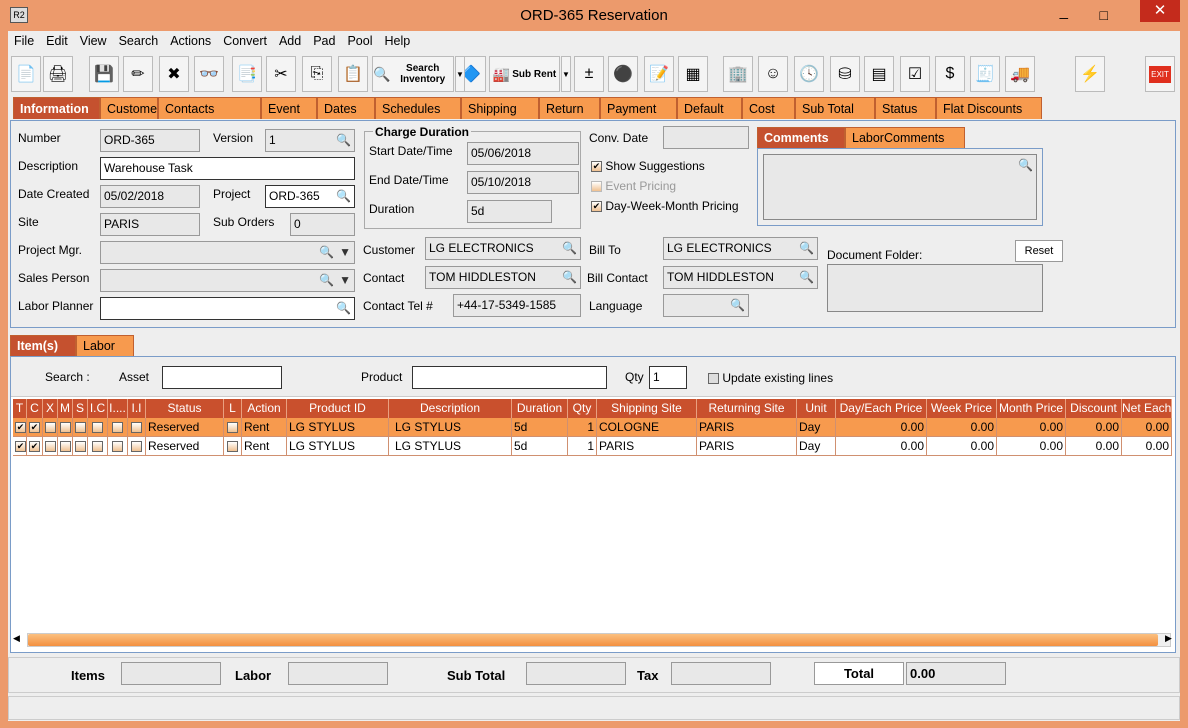 The image size is (1188, 728). I want to click on qty-input: 1, so click(668, 377).